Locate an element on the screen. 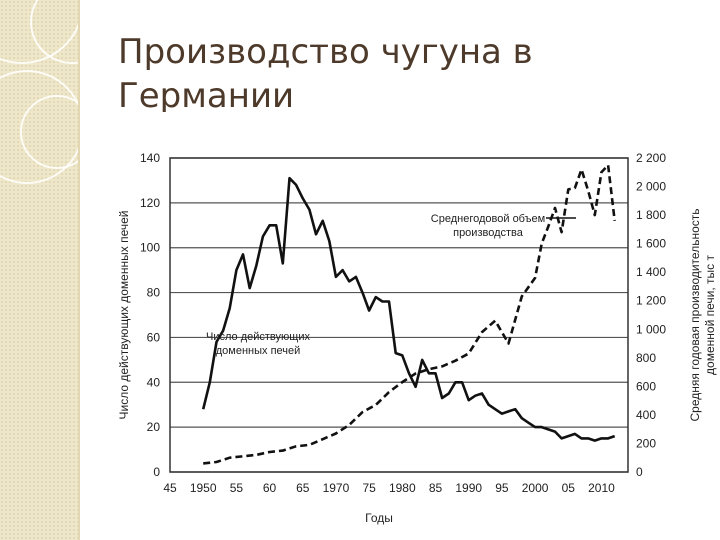  y-right-tick-label: 600 is located at coordinates (646, 386).